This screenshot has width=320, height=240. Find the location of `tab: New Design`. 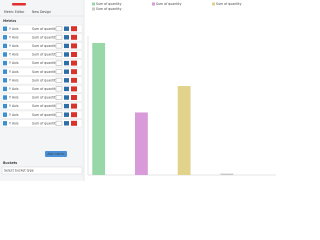

tab: New Design is located at coordinates (41, 12).